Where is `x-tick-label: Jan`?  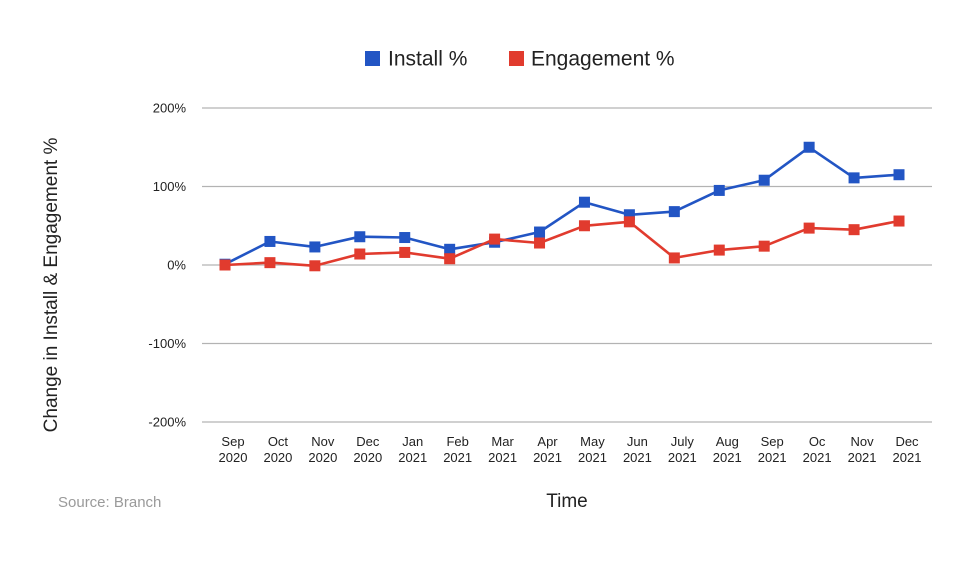 x-tick-label: Jan is located at coordinates (412, 441).